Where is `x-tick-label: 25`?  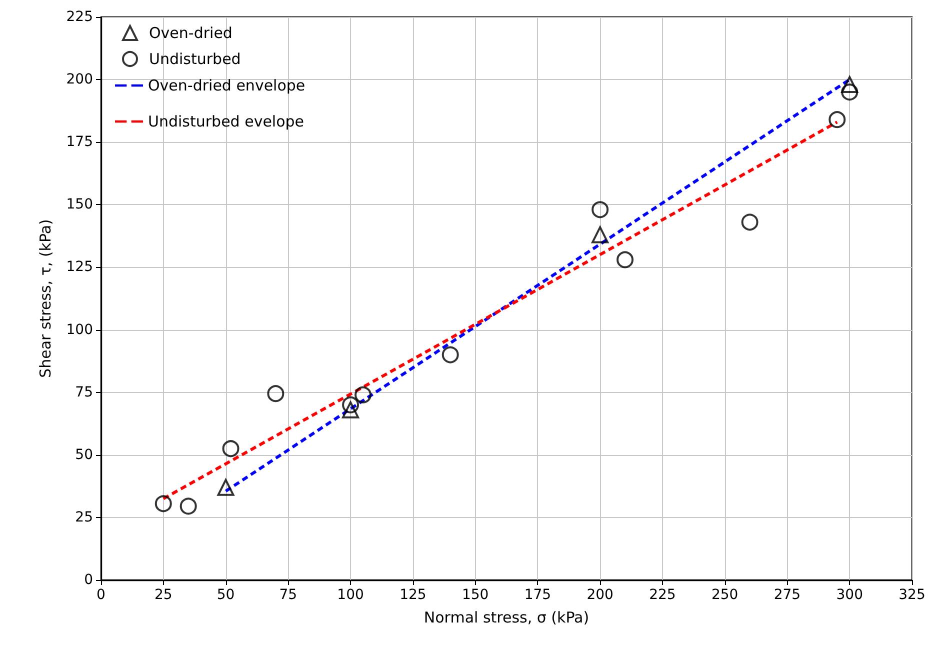
x-tick-label: 25 is located at coordinates (163, 595).